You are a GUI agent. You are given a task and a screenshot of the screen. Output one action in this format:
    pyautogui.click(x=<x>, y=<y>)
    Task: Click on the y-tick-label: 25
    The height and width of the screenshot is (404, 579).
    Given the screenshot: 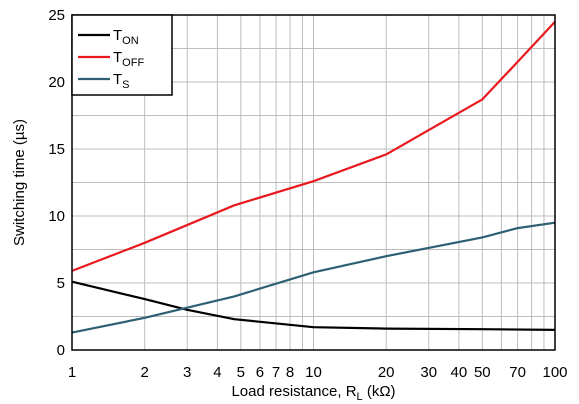 What is the action you would take?
    pyautogui.click(x=56, y=15)
    